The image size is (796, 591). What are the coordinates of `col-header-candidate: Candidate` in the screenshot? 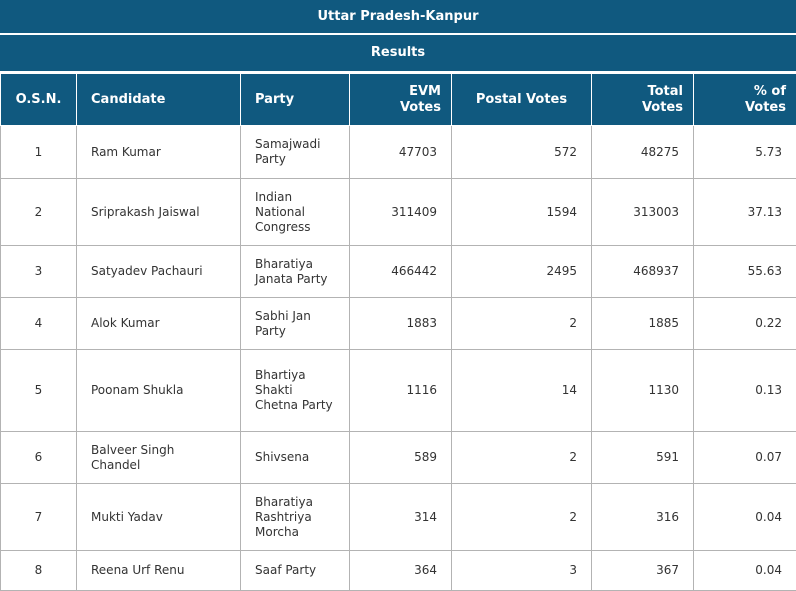 It's located at (159, 100).